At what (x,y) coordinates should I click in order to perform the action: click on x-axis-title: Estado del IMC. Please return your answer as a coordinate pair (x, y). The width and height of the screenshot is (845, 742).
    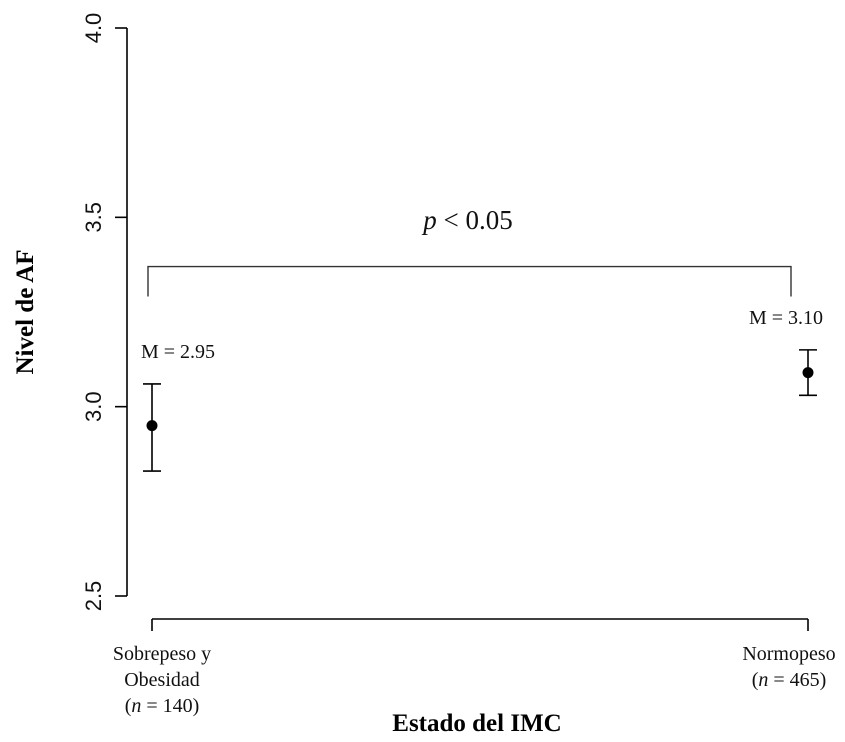
    Looking at the image, I should click on (476, 723).